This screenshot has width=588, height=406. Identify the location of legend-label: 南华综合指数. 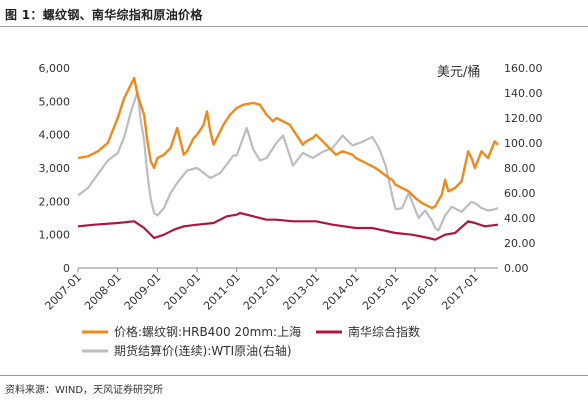
(384, 331).